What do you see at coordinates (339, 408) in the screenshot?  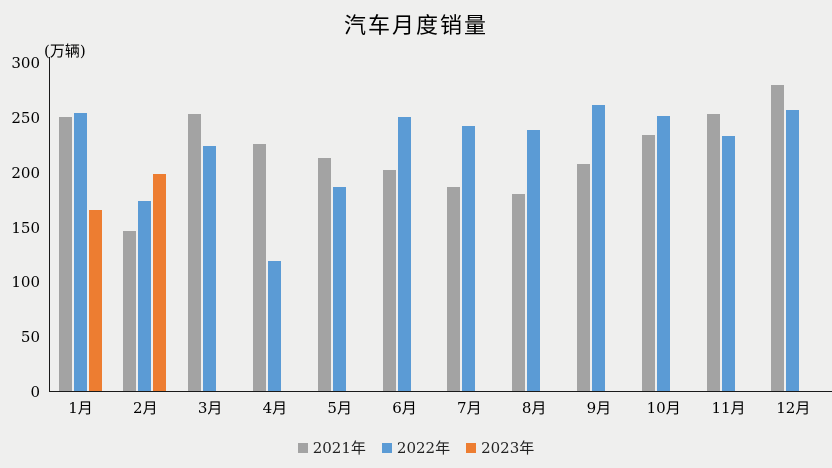 I see `x-tick-label: 5月` at bounding box center [339, 408].